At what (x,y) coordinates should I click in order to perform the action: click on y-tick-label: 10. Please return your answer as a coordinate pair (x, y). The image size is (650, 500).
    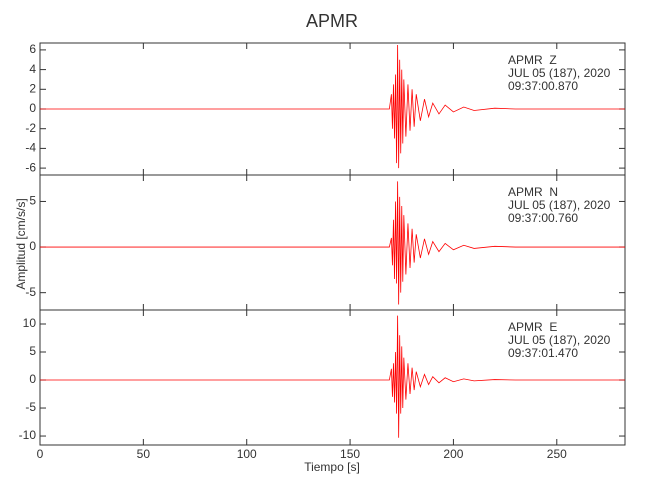
    Looking at the image, I should click on (30, 323).